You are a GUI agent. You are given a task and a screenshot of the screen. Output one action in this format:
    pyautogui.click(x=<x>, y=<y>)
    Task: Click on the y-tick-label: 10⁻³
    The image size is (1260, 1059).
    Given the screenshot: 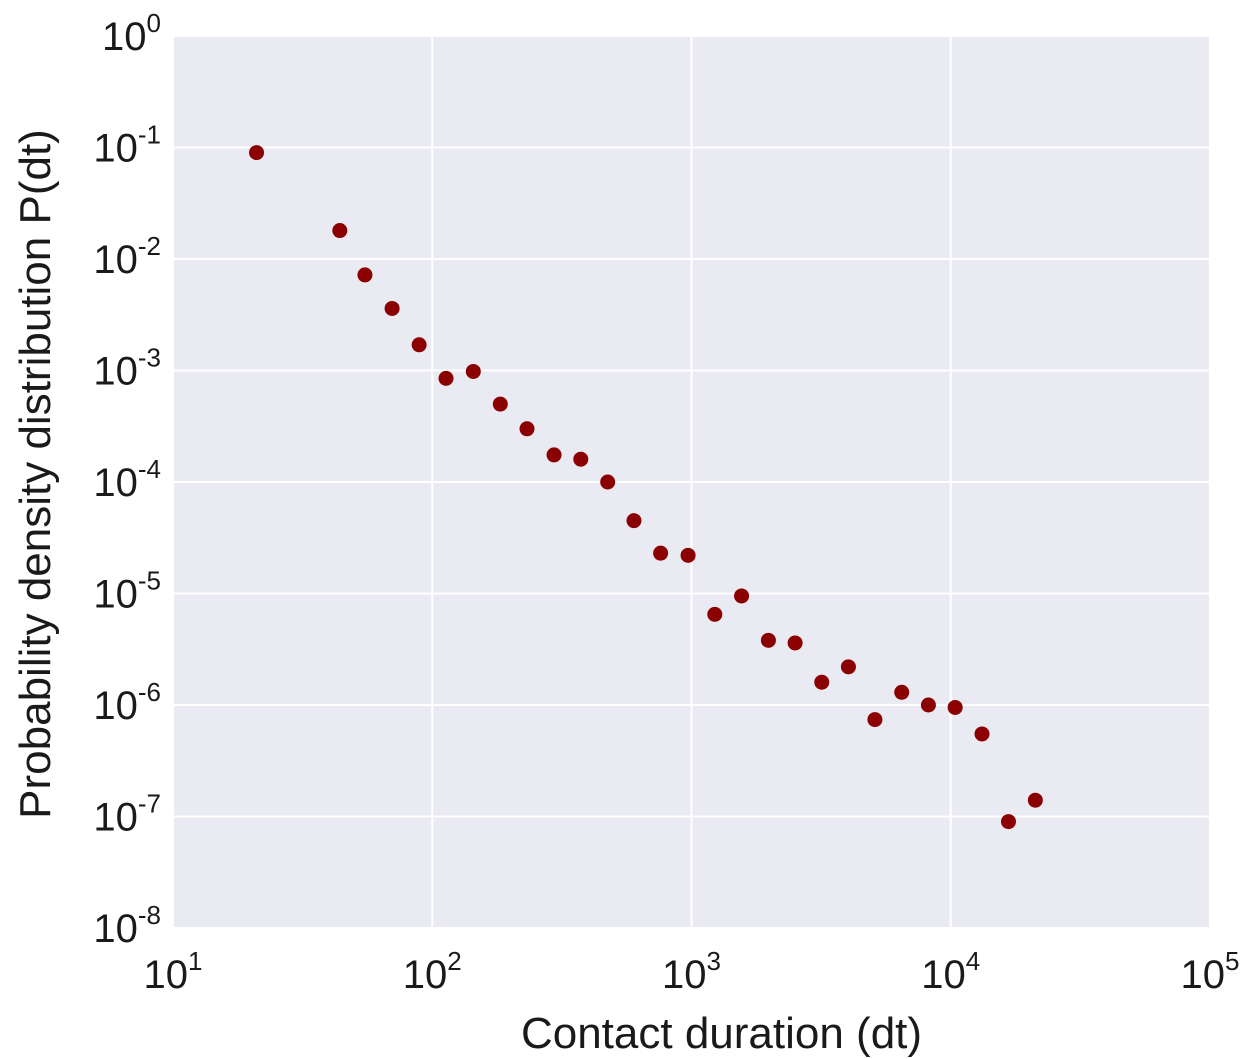 What is the action you would take?
    pyautogui.click(x=127, y=368)
    